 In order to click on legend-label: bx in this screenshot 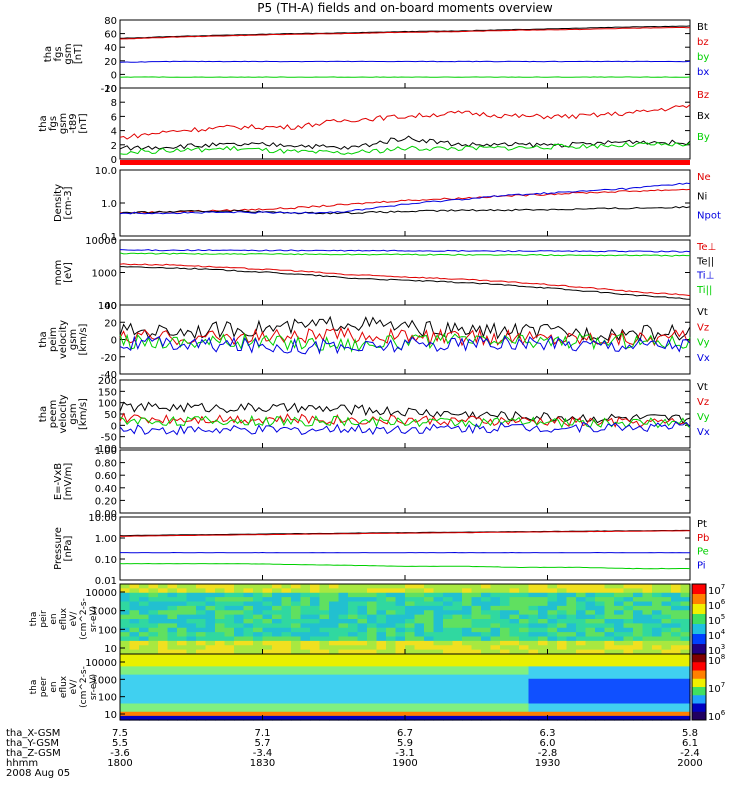, I will do `click(703, 72)`.